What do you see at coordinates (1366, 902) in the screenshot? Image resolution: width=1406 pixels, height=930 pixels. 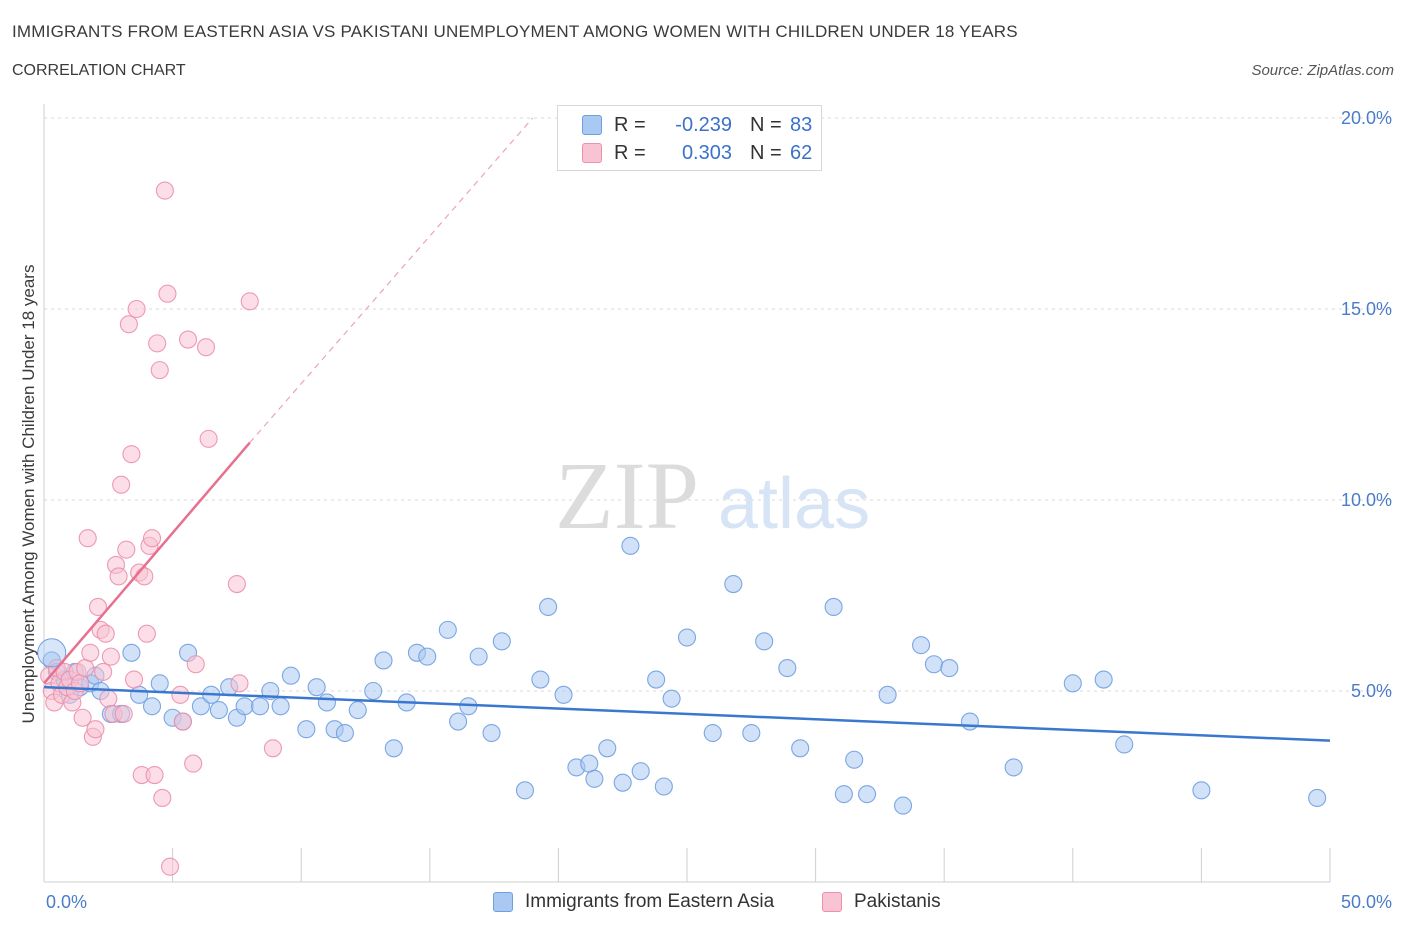 I see `x-tick-label-max: 50.0%` at bounding box center [1366, 902].